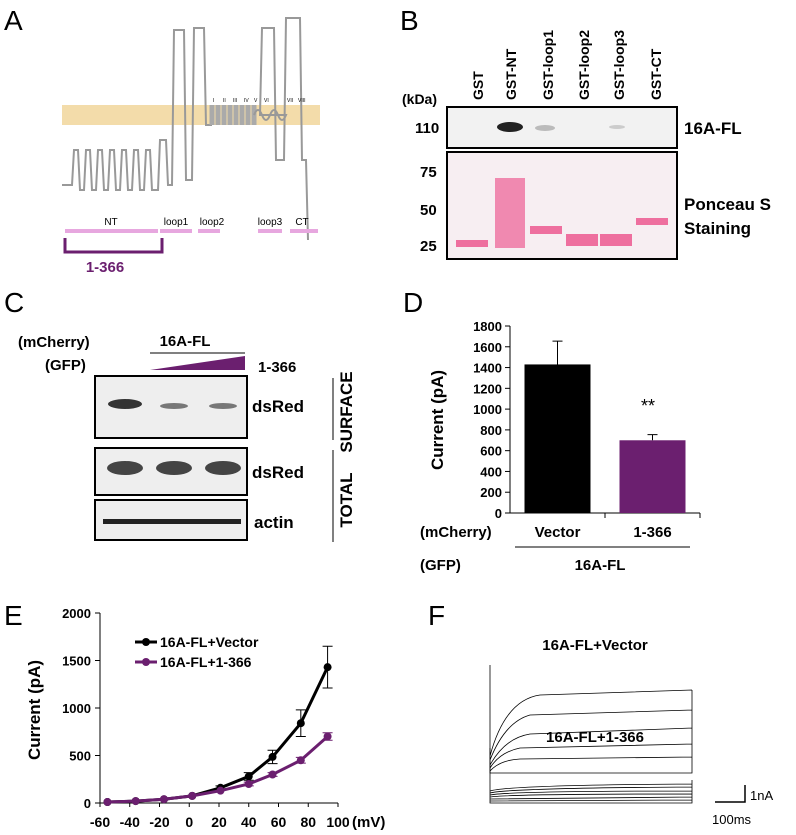 The width and height of the screenshot is (796, 835). I want to click on lane-label: GST-CT, so click(656, 74).